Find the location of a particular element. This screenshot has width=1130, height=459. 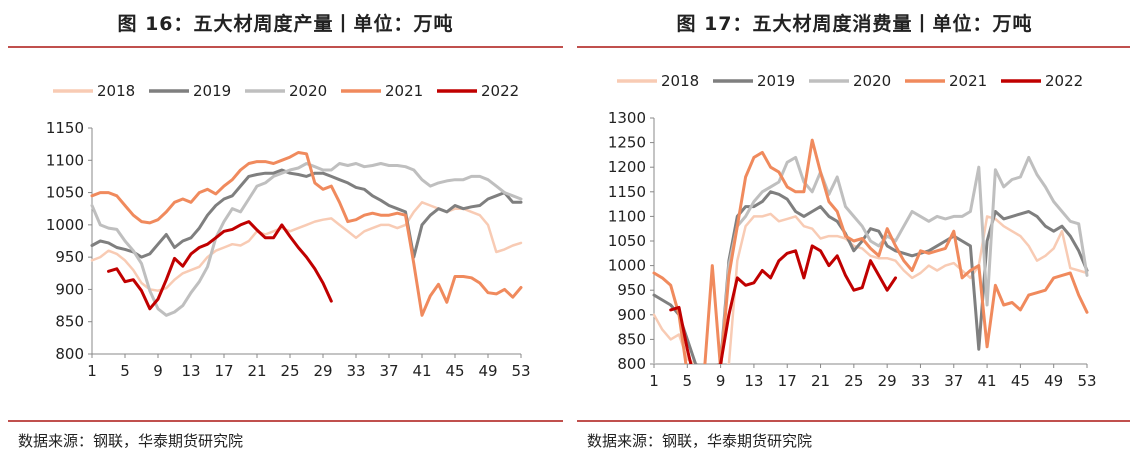

y-tick-label: 1250 is located at coordinates (627, 143).